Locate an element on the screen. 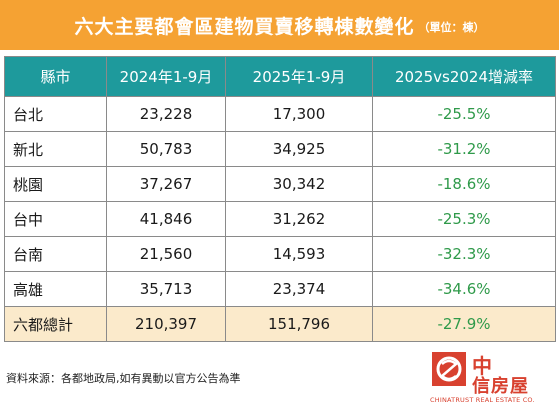 Image resolution: width=559 pixels, height=415 pixels. value-2025-cell: 17,300 is located at coordinates (299, 114).